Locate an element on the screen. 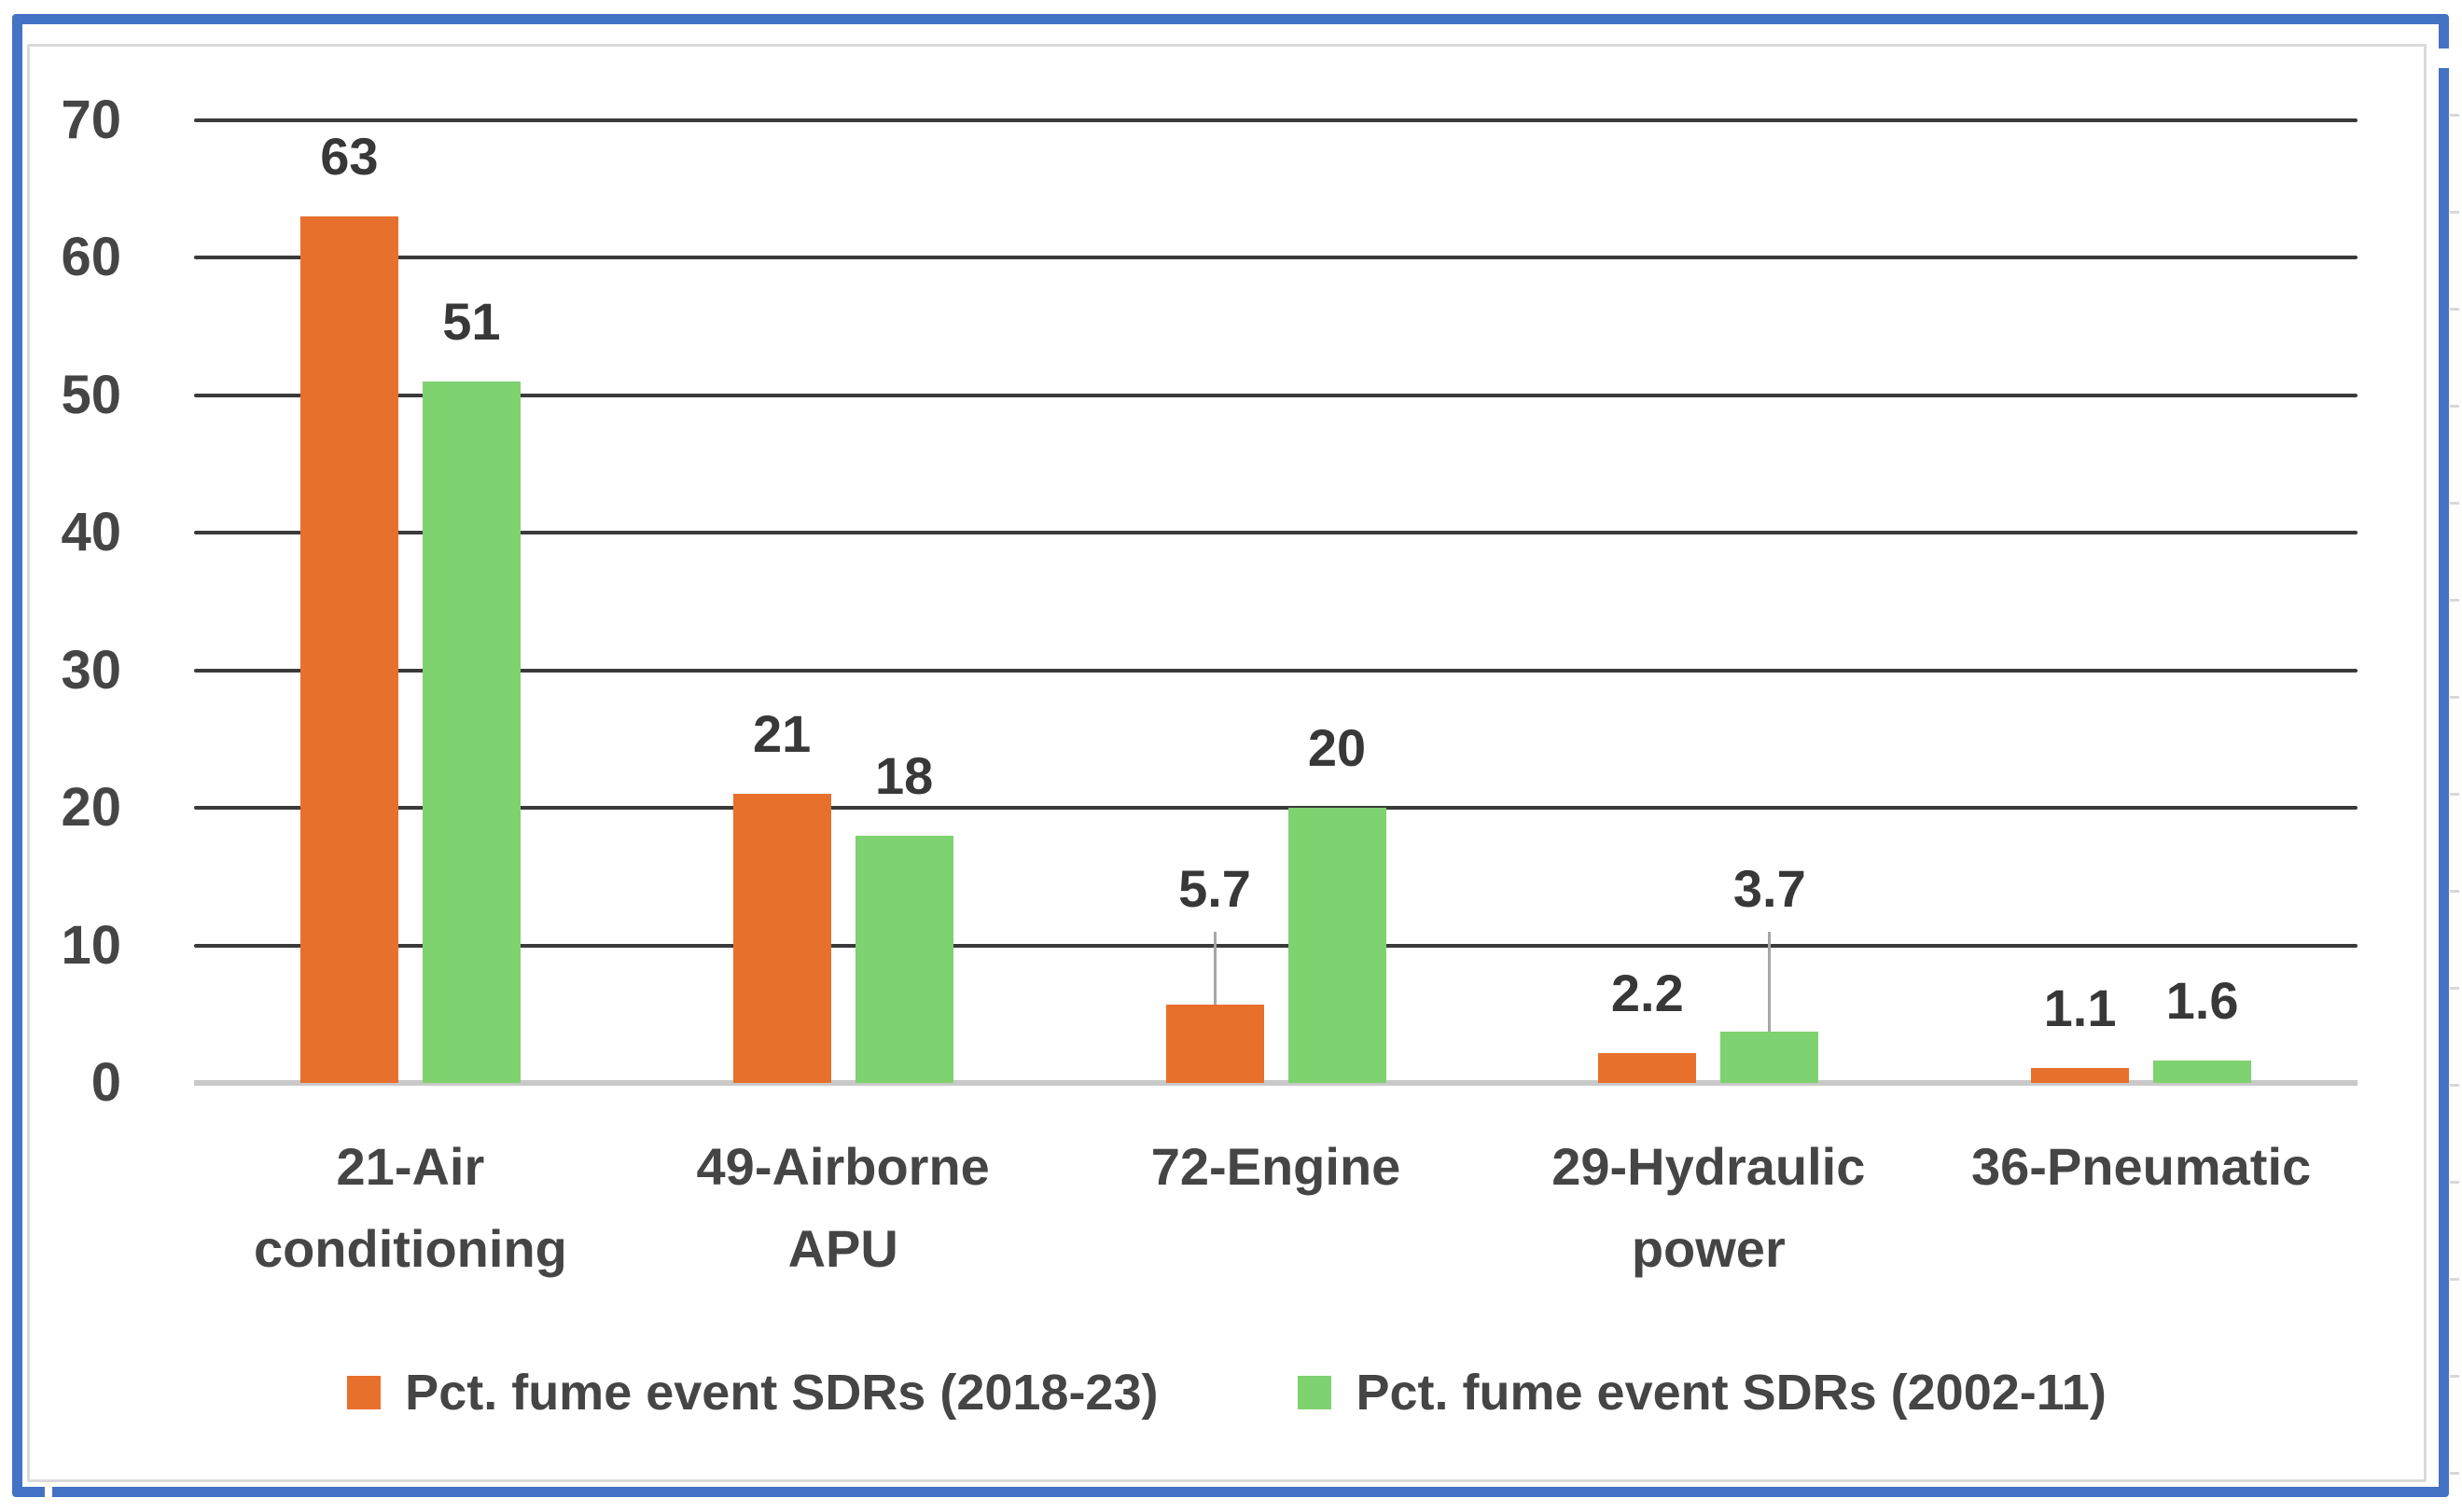  y-axis-label-0: 0 is located at coordinates (105, 1082).